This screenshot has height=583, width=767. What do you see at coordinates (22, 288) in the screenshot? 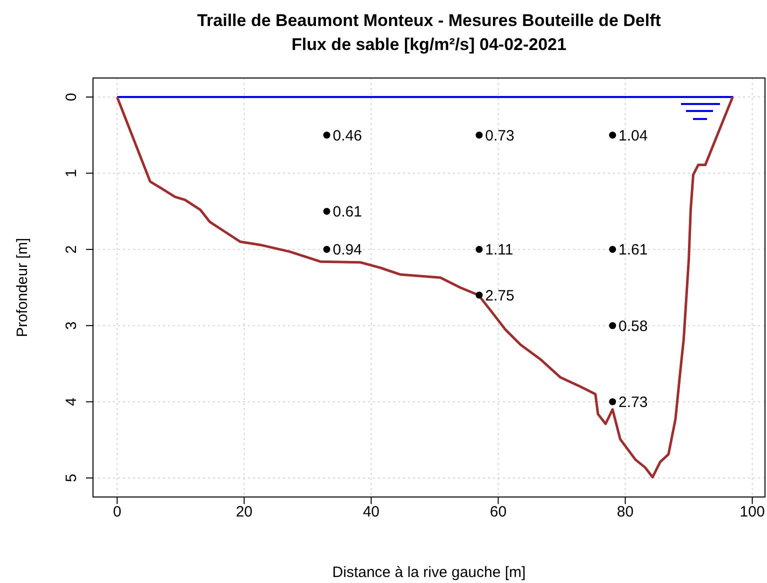
I see `y-axis-title: Profondeur [m]` at bounding box center [22, 288].